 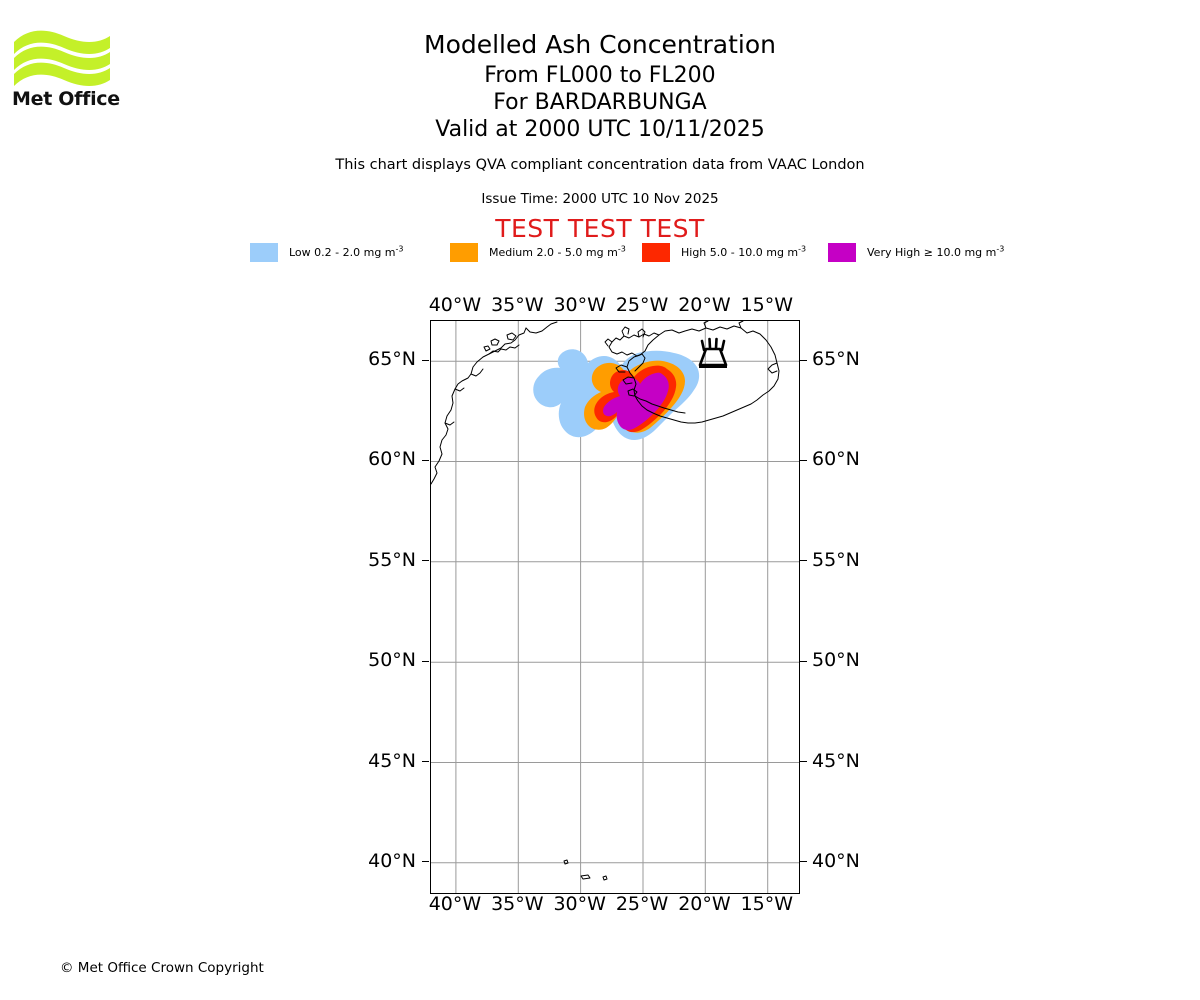 What do you see at coordinates (632, 392) in the screenshot?
I see `iceland-inland-lake` at bounding box center [632, 392].